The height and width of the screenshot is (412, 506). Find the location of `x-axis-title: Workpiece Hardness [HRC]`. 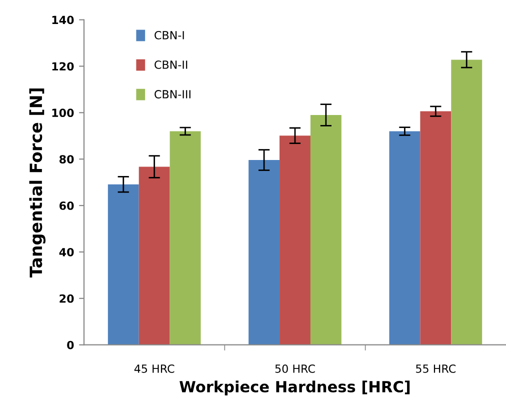

x-axis-title: Workpiece Hardness [HRC] is located at coordinates (295, 388).